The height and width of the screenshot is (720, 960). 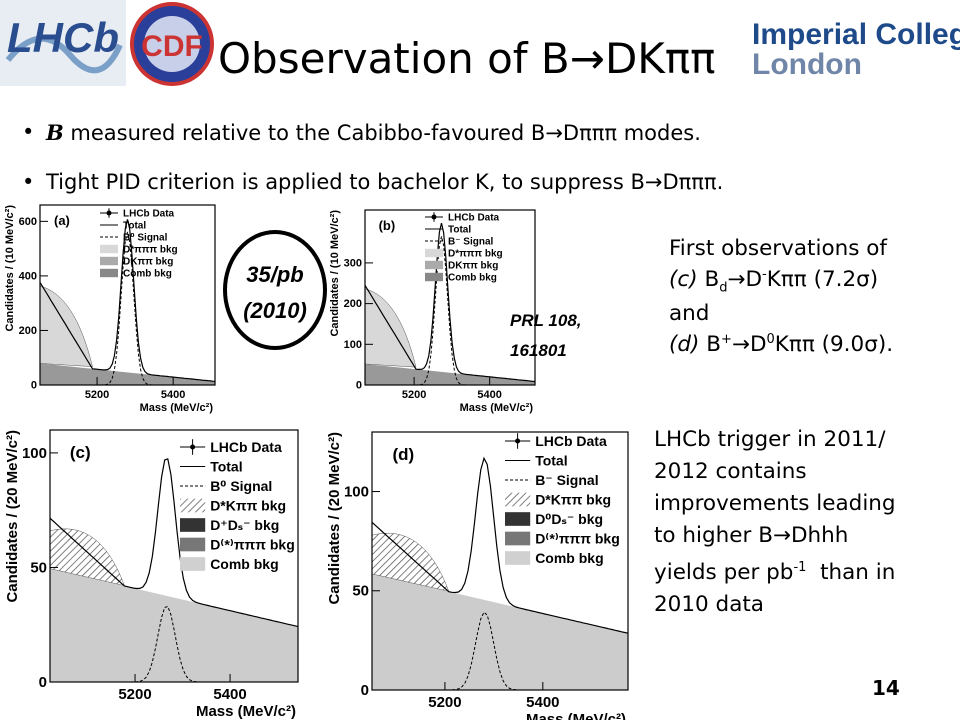 I want to click on y-axis-label: Candidates / (20 MeV/c²), so click(x=334, y=518).